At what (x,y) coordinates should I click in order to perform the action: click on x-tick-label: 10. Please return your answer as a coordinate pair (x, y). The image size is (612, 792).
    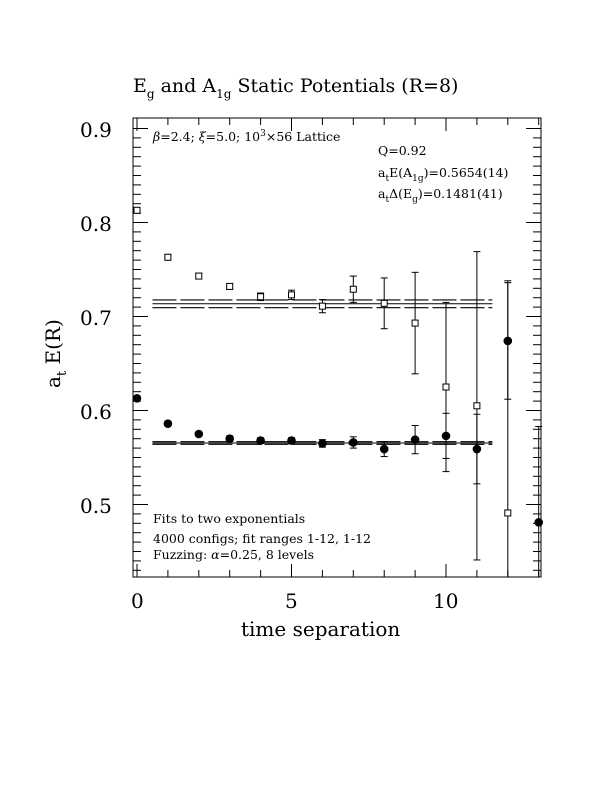
    Looking at the image, I should click on (445, 601).